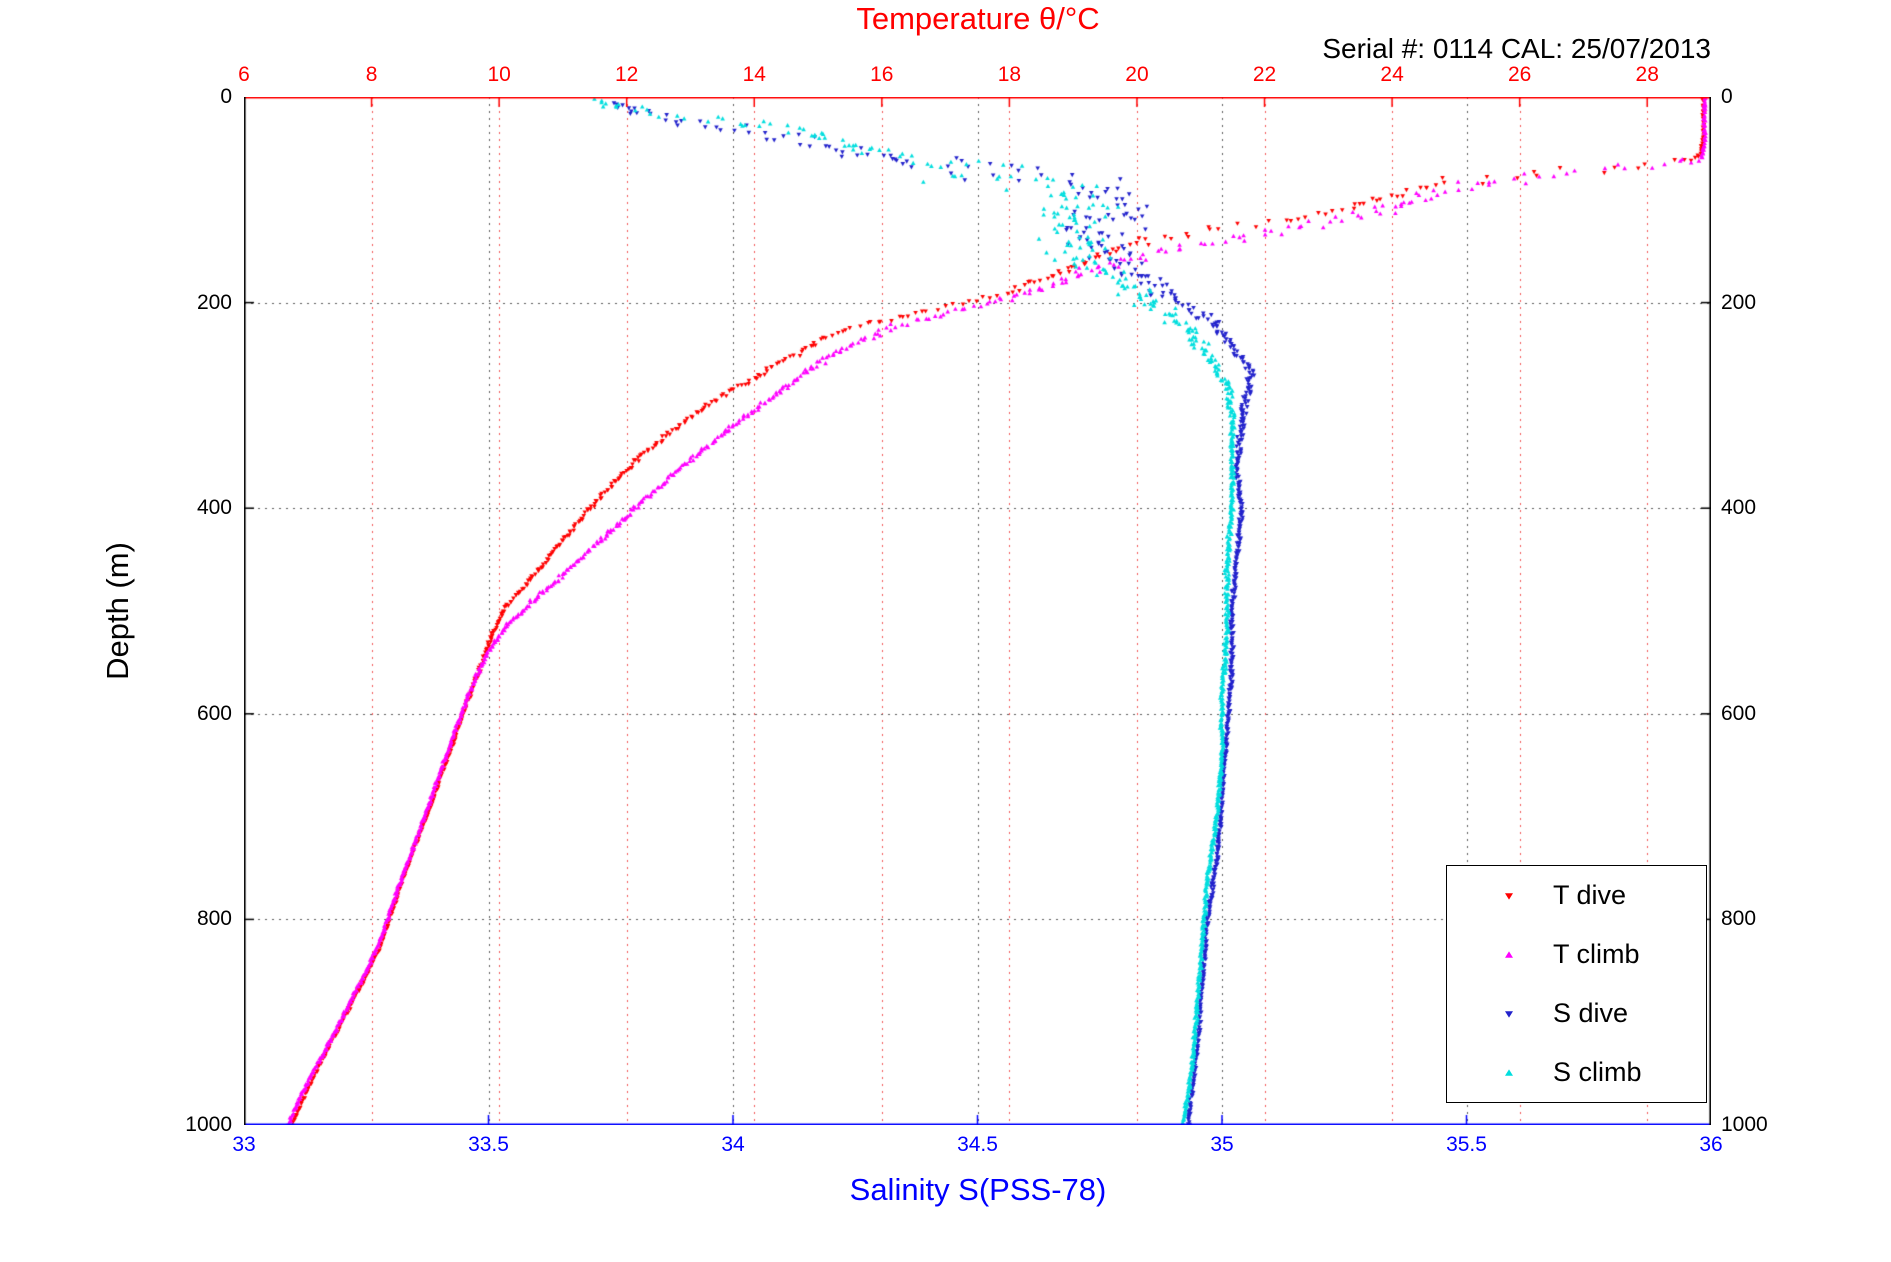 Image resolution: width=1891 pixels, height=1262 pixels. Describe the element at coordinates (977, 1144) in the screenshot. I see `salinity-tick-label: 34.5` at that location.